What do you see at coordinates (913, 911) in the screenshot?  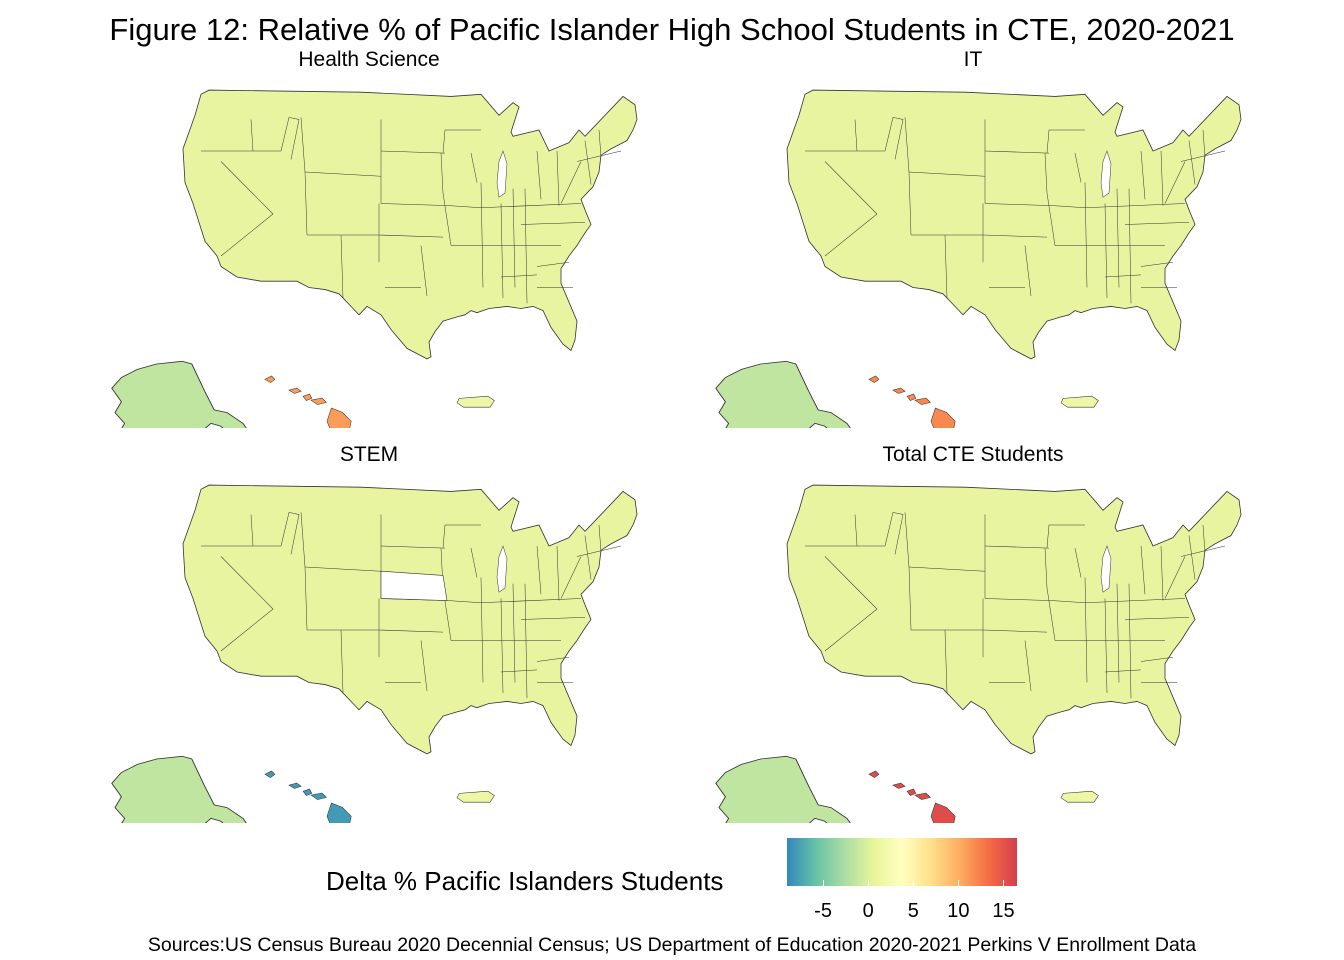 I see `legend-tick-label: 5` at bounding box center [913, 911].